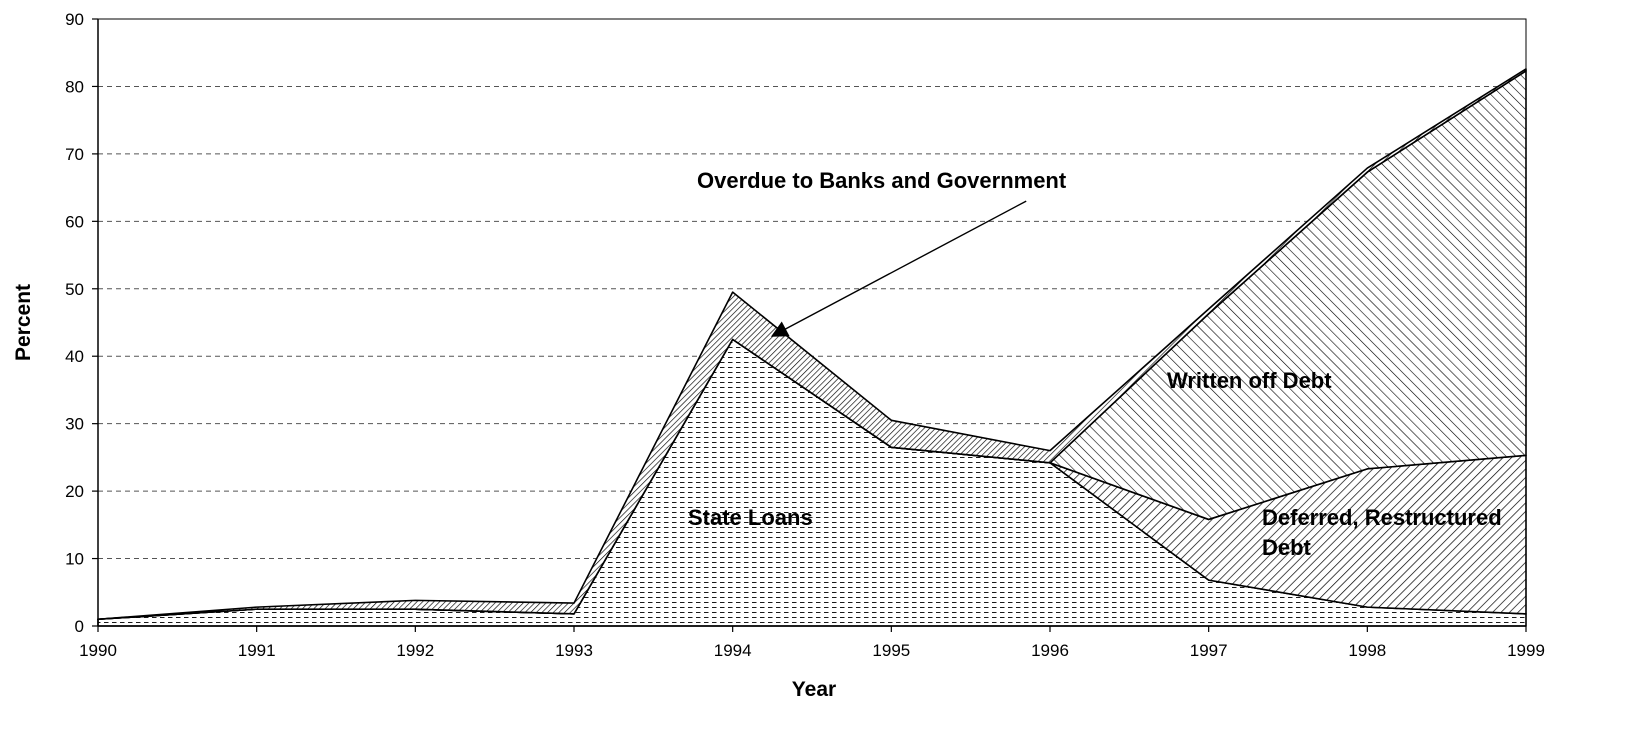  What do you see at coordinates (814, 689) in the screenshot?
I see `x-axis-title: Year` at bounding box center [814, 689].